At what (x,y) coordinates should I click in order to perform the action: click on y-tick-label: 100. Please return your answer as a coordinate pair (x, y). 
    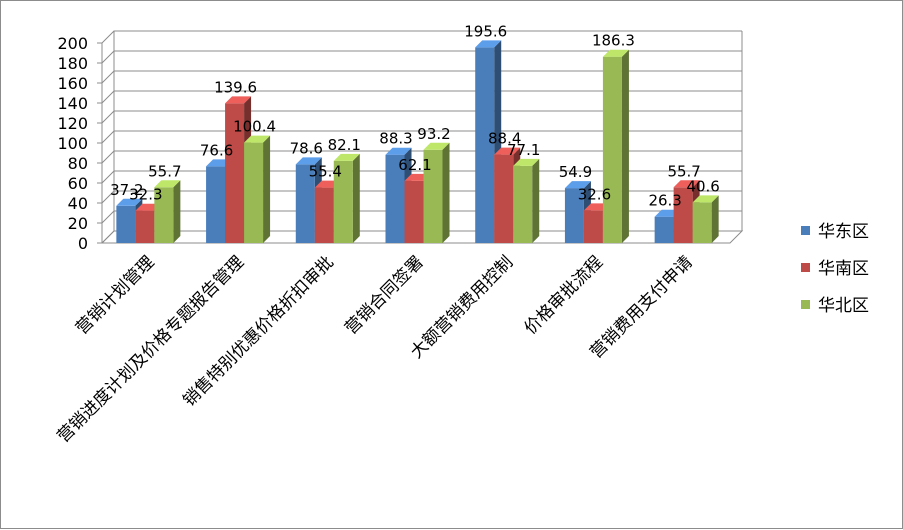
    Looking at the image, I should click on (72, 143).